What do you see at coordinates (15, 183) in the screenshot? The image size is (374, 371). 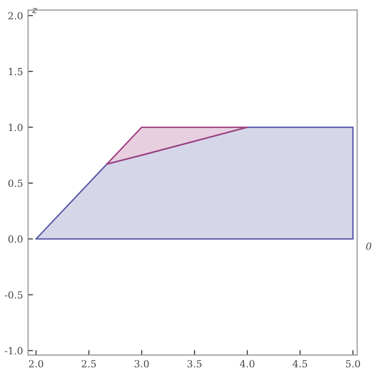 I see `y-tick-label: 0.5` at bounding box center [15, 183].